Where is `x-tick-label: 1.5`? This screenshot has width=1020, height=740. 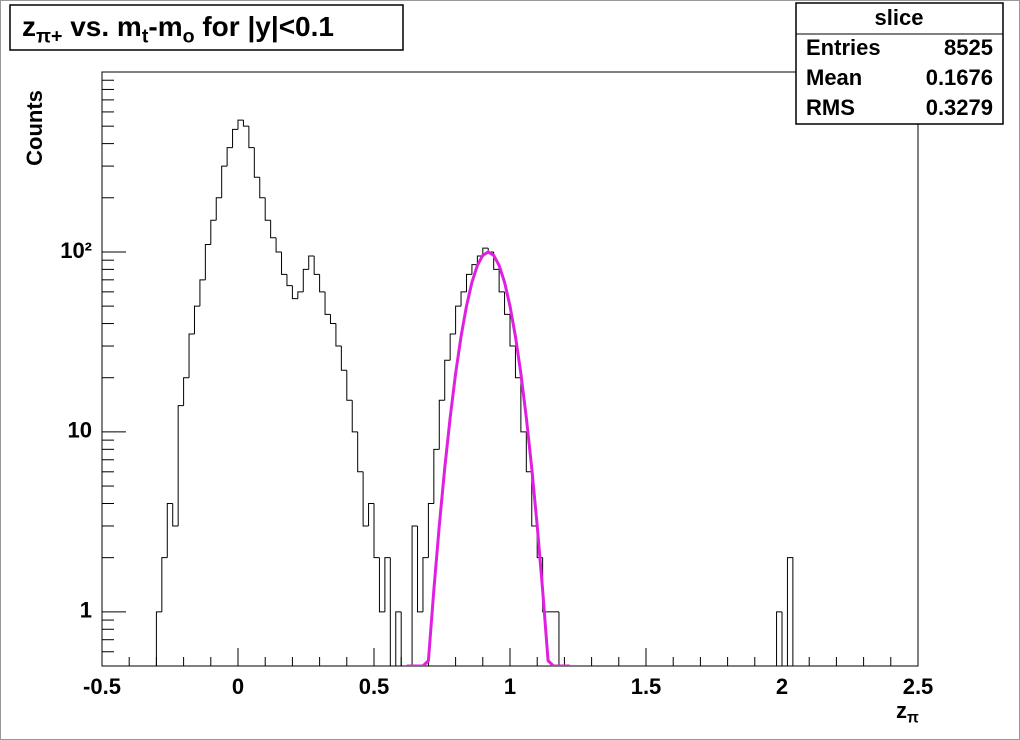 x-tick-label: 1.5 is located at coordinates (646, 686).